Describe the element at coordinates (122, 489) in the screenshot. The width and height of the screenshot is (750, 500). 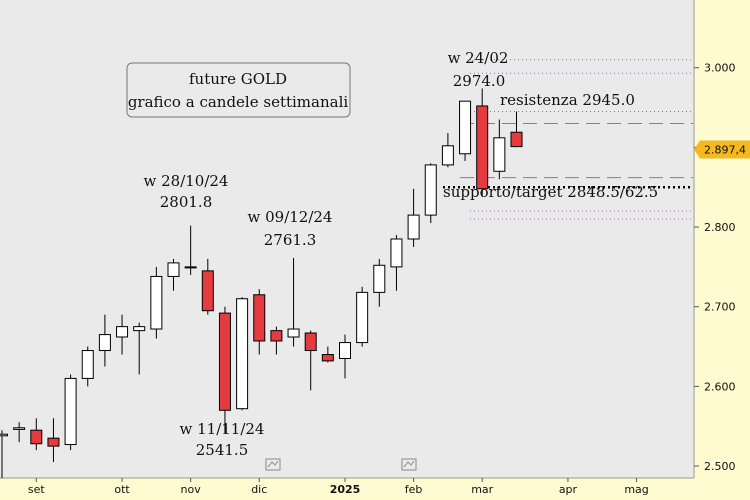
I see `time-tick-label: ott` at that location.